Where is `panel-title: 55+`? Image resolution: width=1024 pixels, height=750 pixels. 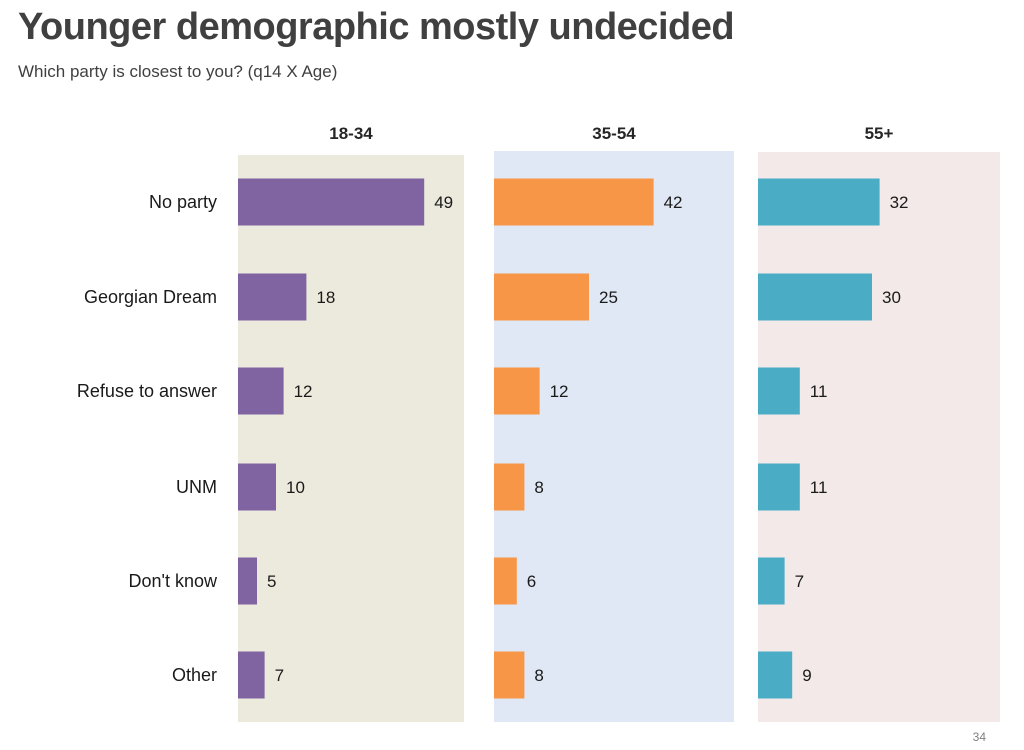 panel-title: 55+ is located at coordinates (879, 133).